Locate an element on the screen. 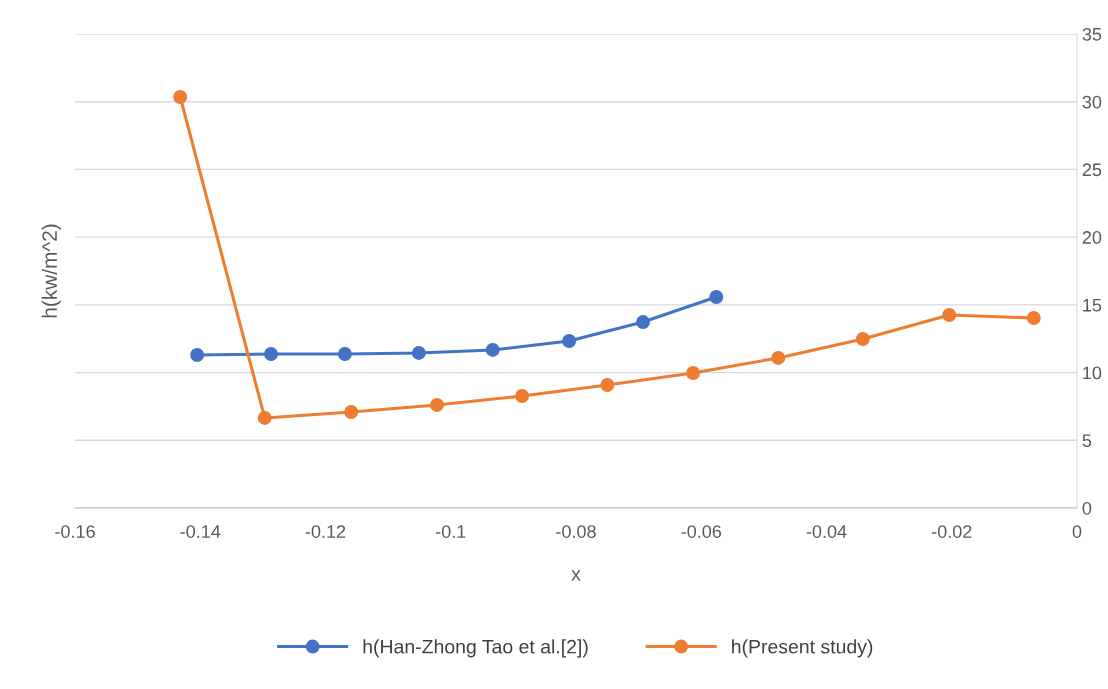 This screenshot has width=1108, height=689. y-tick-label: 15 is located at coordinates (1092, 305).